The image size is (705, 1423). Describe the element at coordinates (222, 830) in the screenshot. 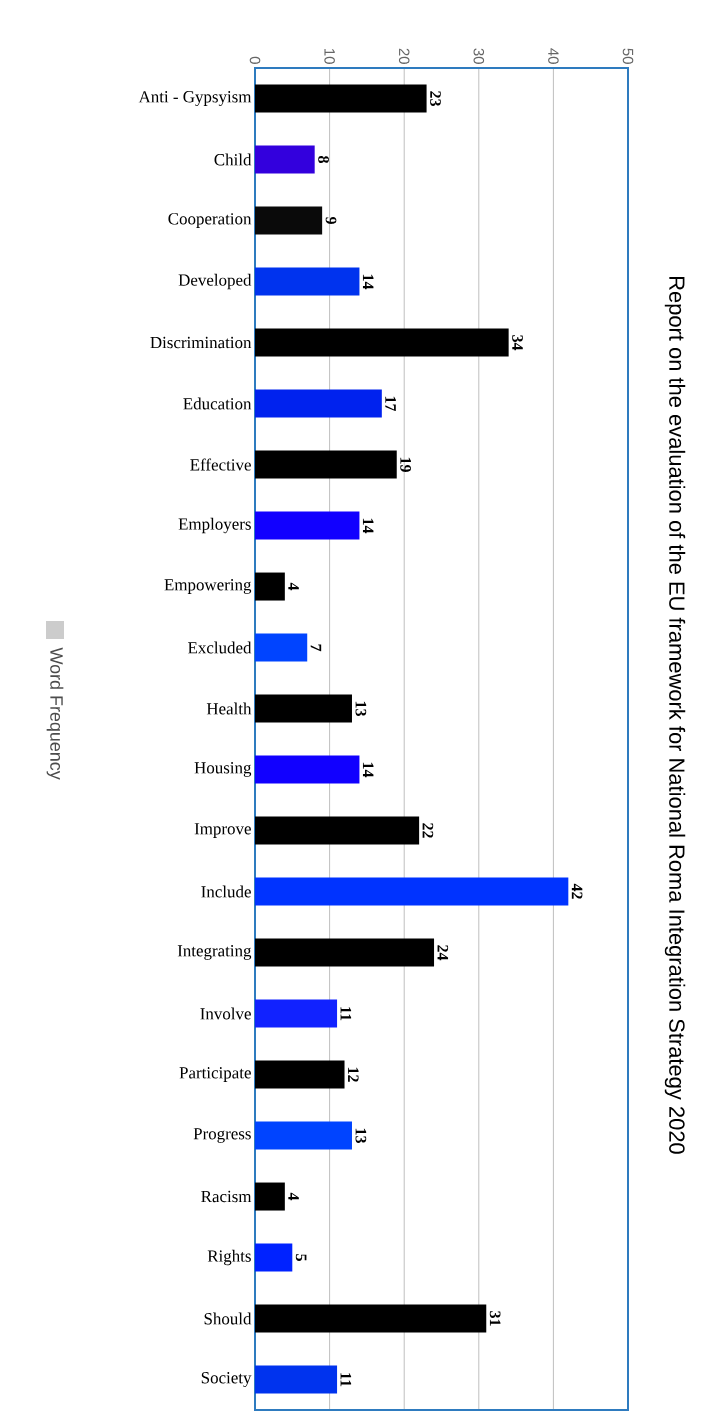

I see `y-tick-label: Improve` at that location.